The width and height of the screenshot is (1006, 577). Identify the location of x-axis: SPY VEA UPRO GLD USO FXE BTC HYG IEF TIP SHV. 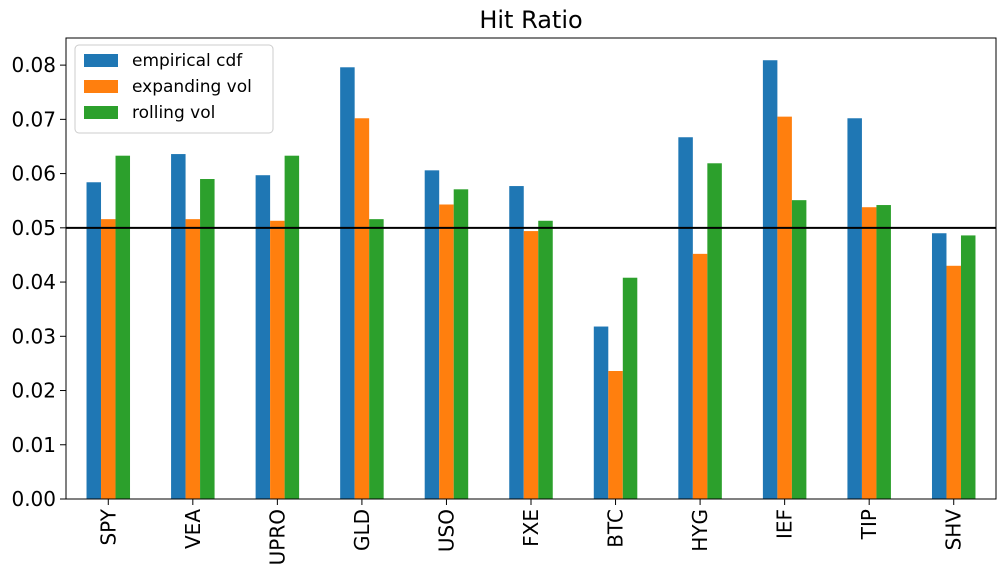
(531, 532).